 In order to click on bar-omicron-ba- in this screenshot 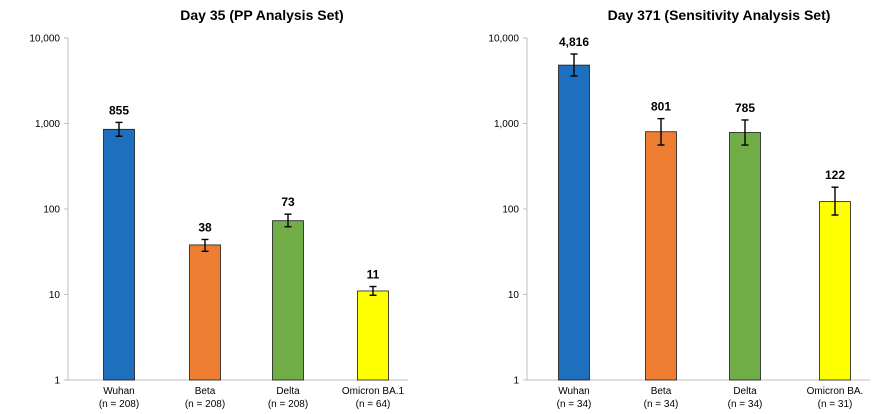, I will do `click(835, 291)`.